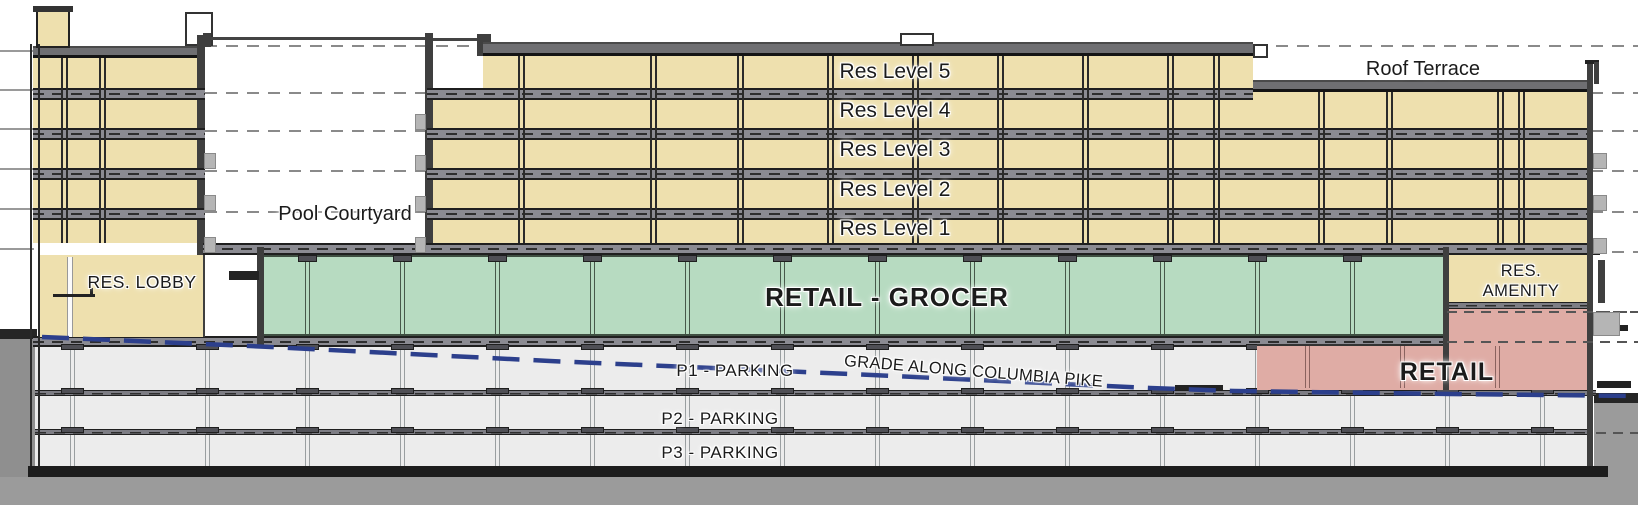 This screenshot has width=1638, height=505. Describe the element at coordinates (1307, 367) in the screenshot. I see `retail-column` at that location.